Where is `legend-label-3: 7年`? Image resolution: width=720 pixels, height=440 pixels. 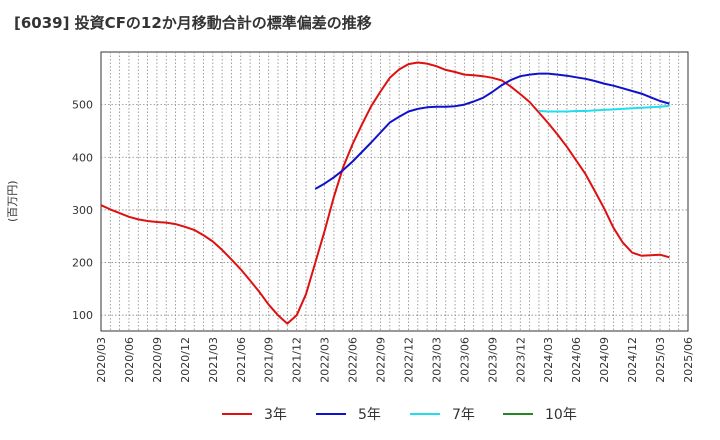 legend-label-3: 7年 is located at coordinates (463, 415).